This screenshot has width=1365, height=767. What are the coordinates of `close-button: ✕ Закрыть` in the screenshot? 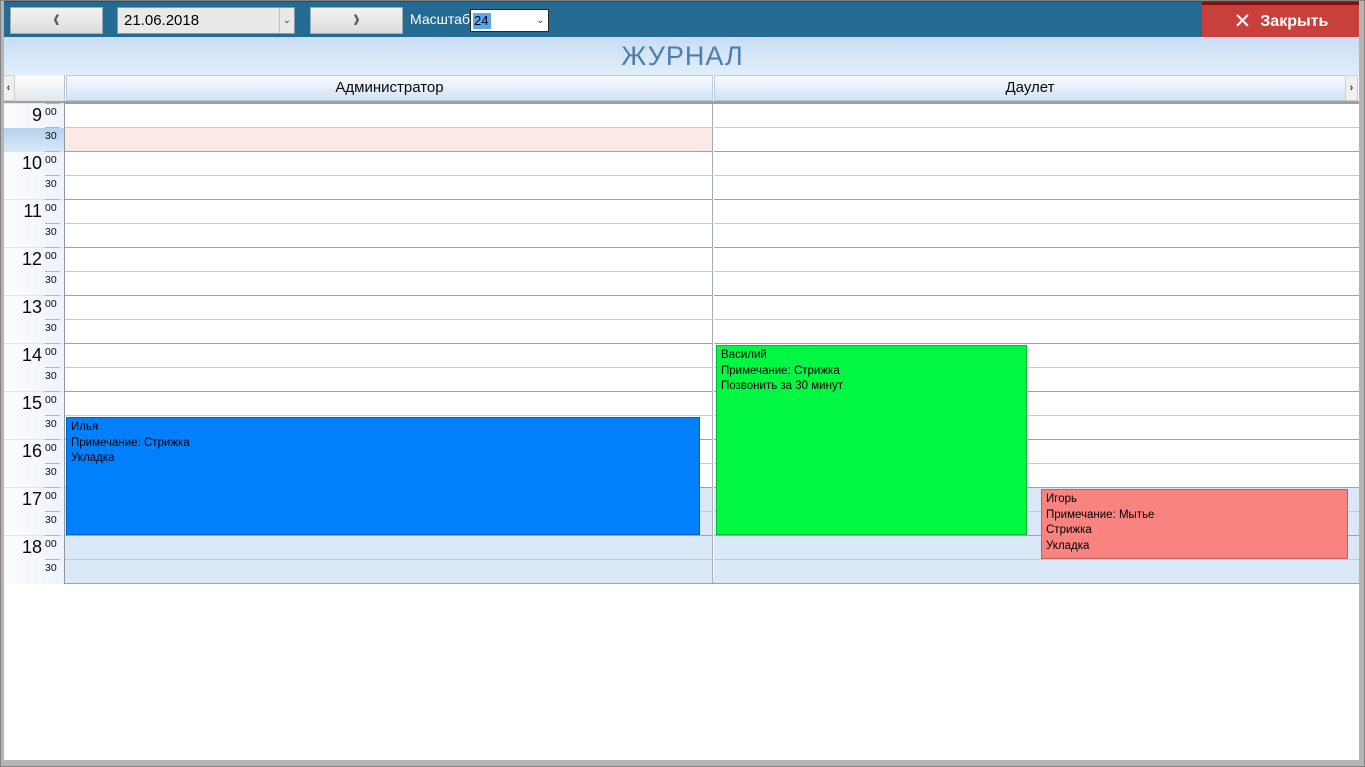 It's located at (1281, 20).